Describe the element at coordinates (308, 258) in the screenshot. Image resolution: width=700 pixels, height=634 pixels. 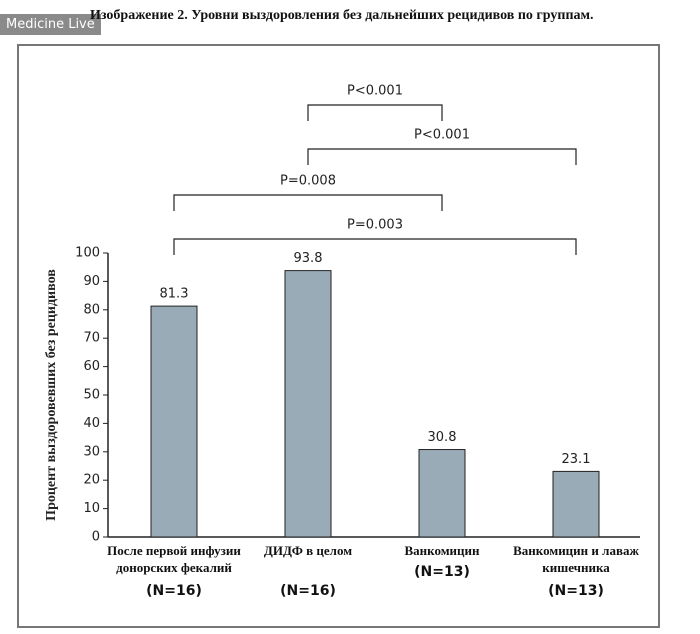
I see `value-label: 93.8` at that location.